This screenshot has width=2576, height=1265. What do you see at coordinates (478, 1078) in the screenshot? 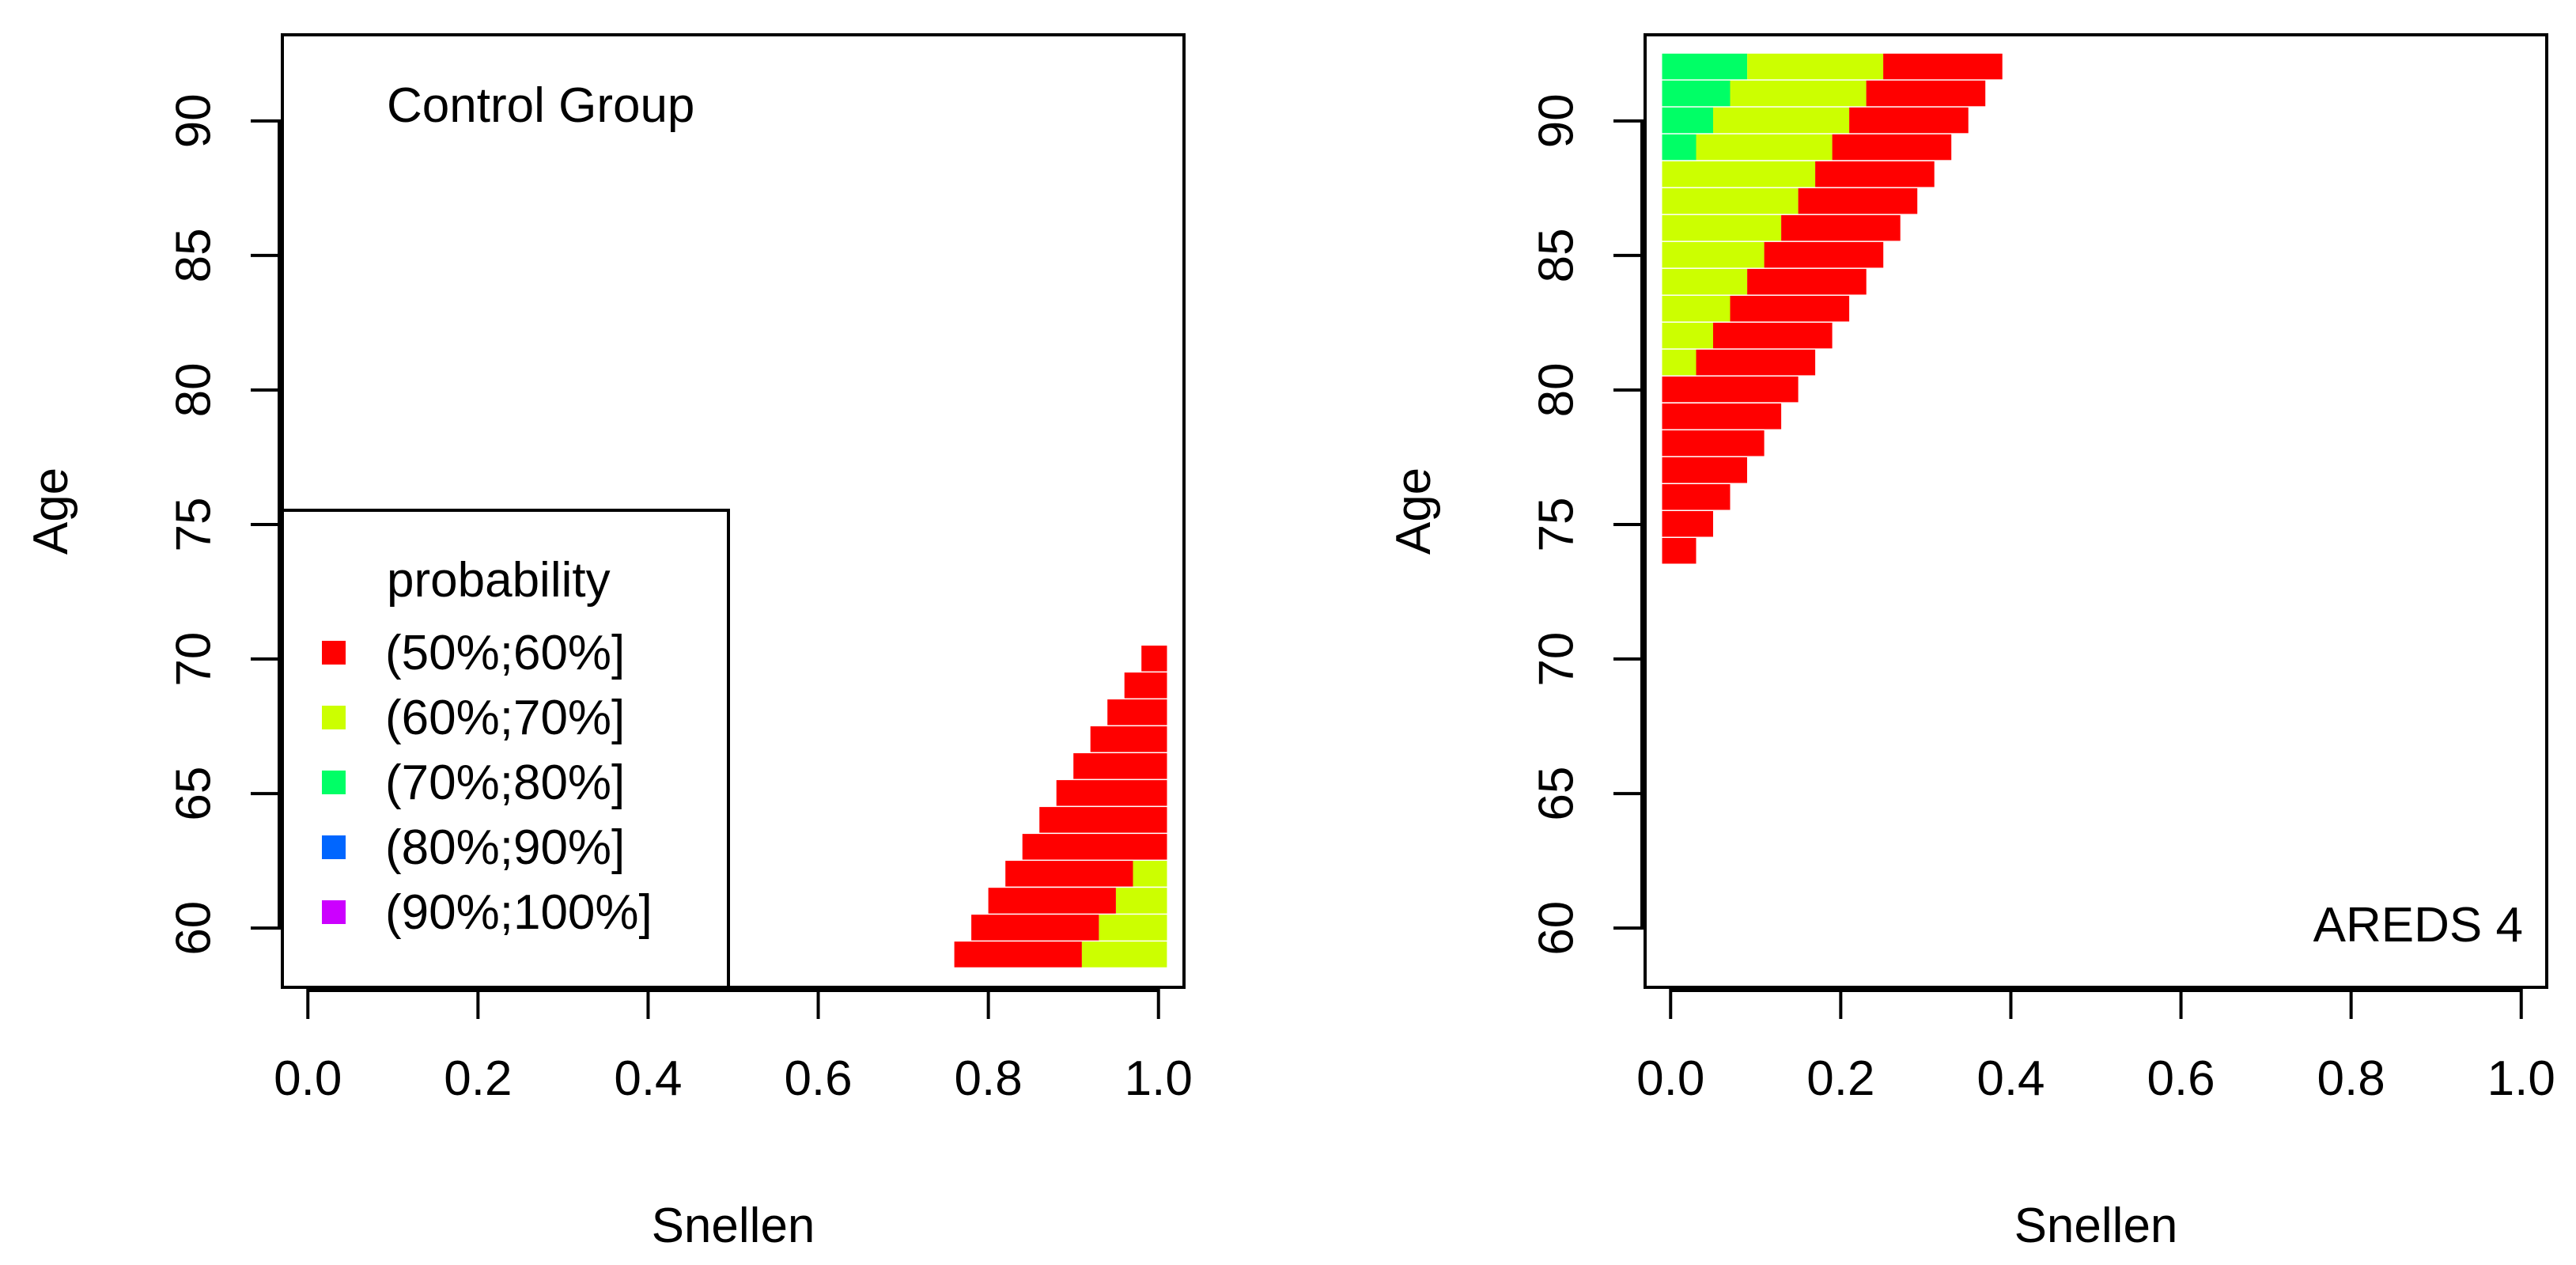
I see `control-group-x-tick-label: 0.2` at bounding box center [478, 1078].